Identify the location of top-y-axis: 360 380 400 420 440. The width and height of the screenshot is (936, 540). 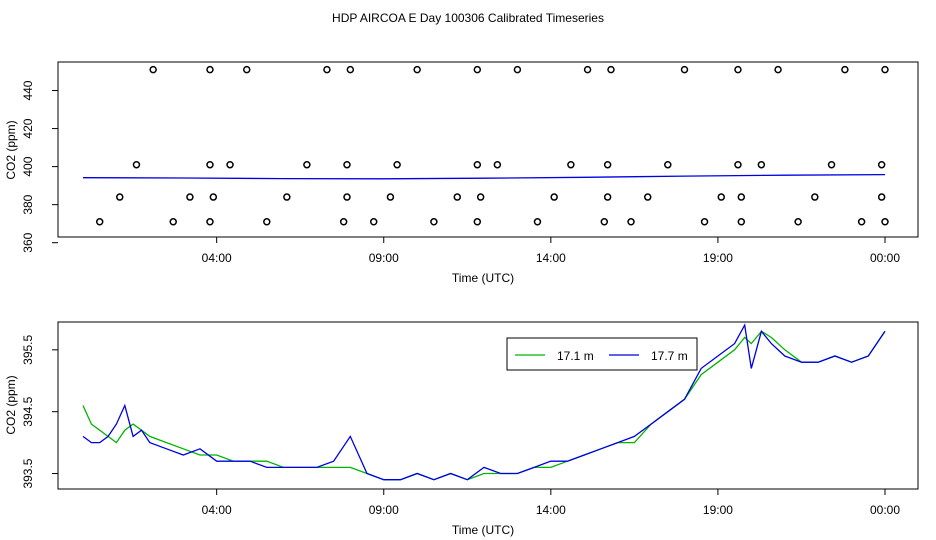
(39, 166).